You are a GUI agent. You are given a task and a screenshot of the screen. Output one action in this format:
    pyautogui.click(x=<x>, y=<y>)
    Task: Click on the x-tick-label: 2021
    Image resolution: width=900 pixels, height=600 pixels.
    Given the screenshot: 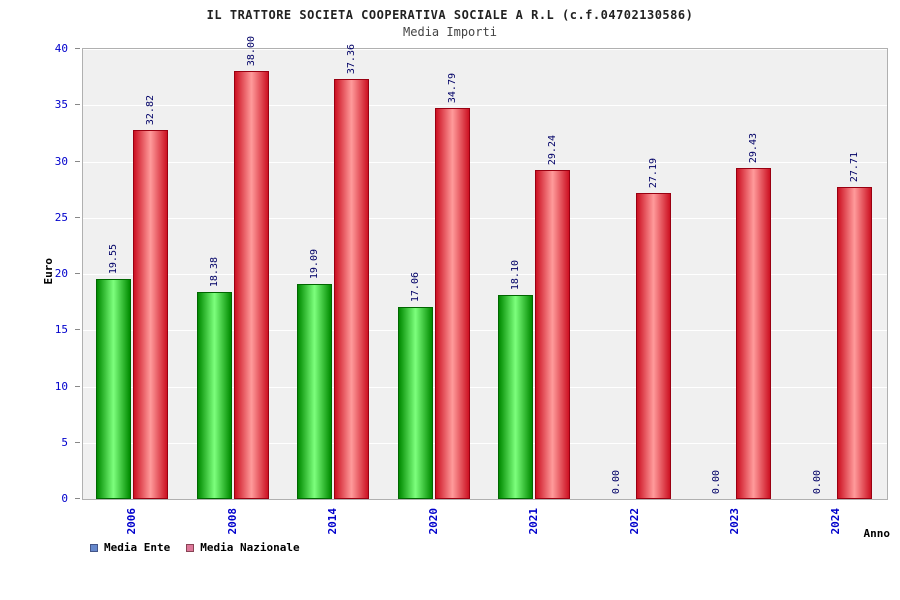 What is the action you would take?
    pyautogui.click(x=533, y=521)
    